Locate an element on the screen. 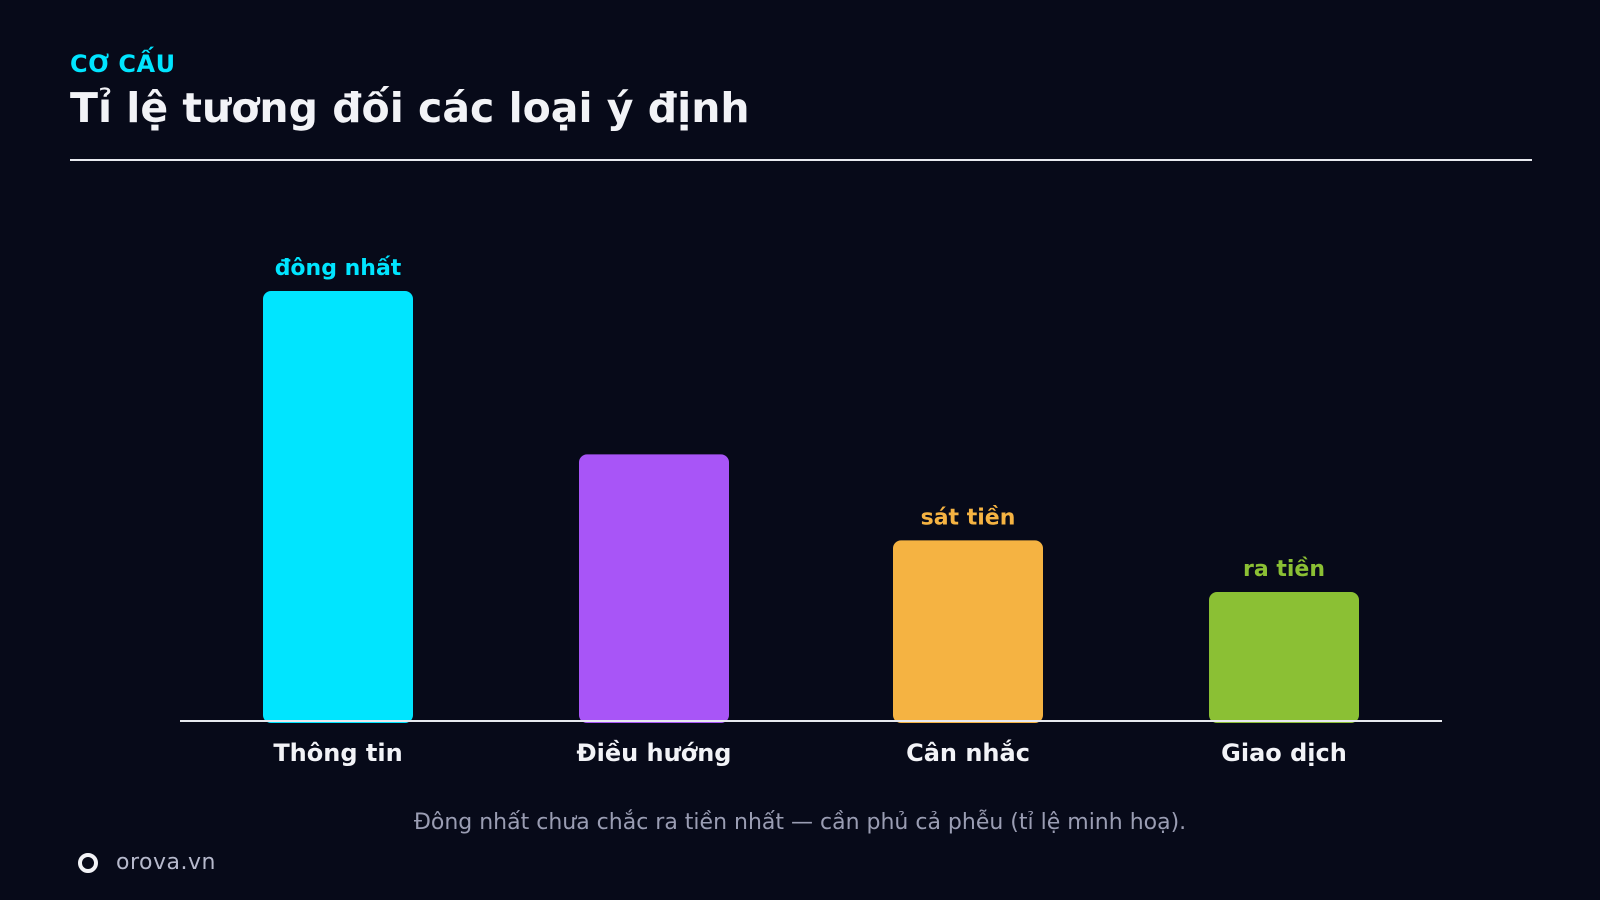 The image size is (1600, 900). slide-title: Tỉ lệ tương đối các loại ý định is located at coordinates (410, 108).